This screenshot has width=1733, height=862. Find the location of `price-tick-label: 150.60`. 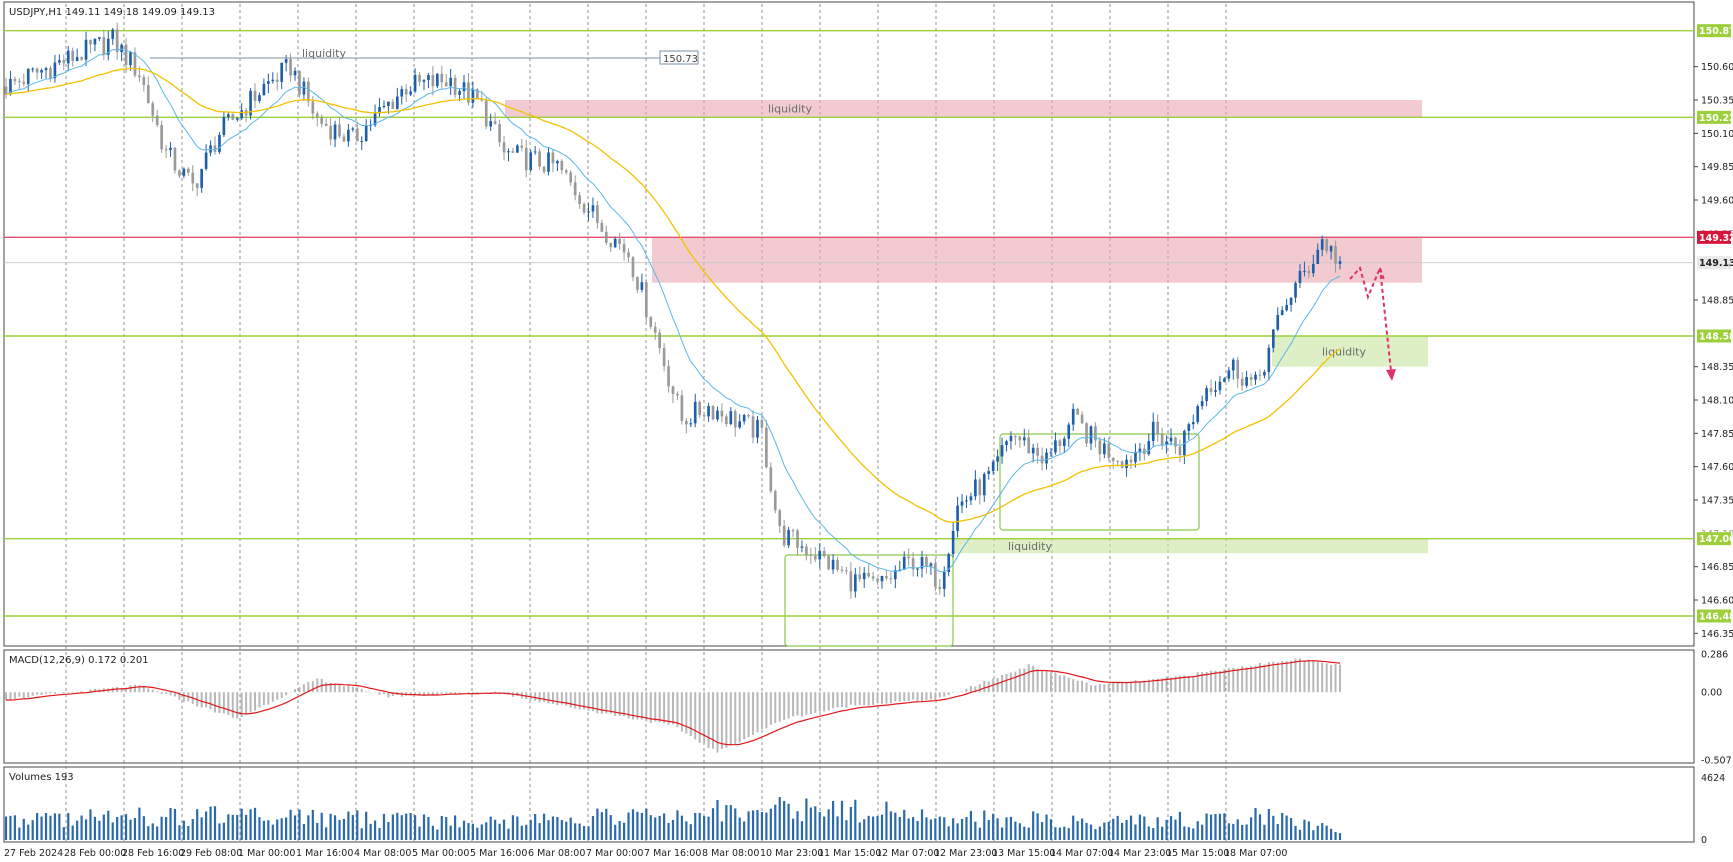

price-tick-label: 150.60 is located at coordinates (1717, 67).